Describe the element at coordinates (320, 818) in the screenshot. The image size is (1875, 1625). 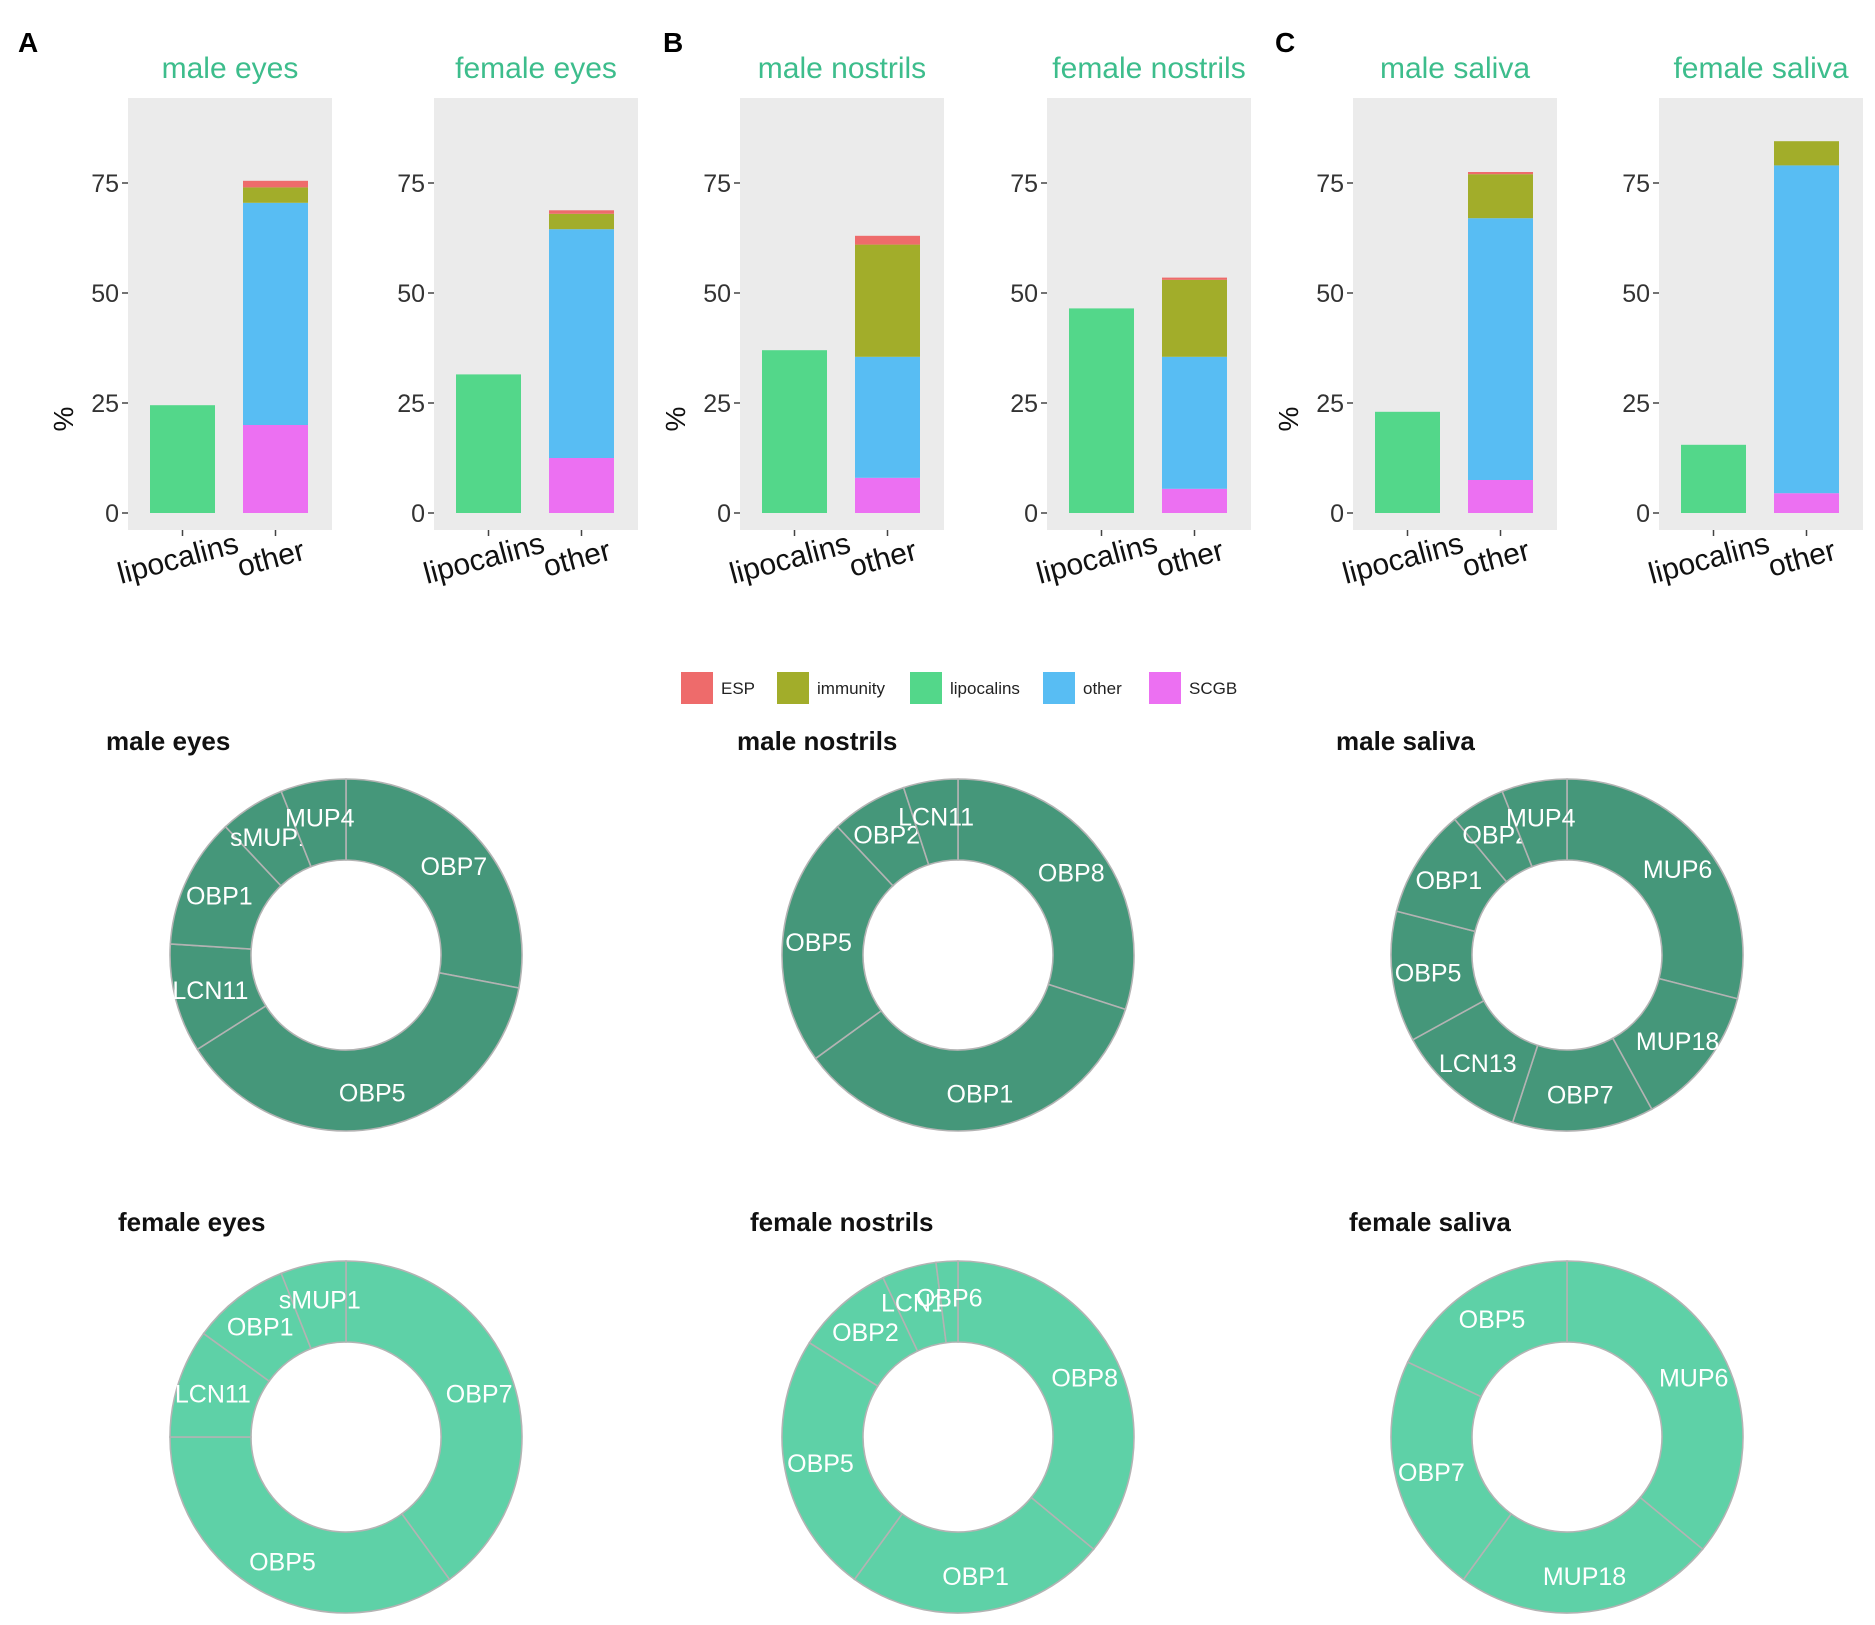
I see `donut-label-mup4: MUP4` at that location.